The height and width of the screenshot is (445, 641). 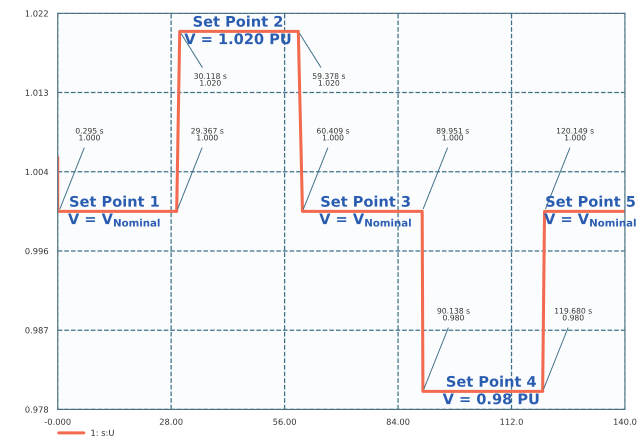 What do you see at coordinates (102, 433) in the screenshot?
I see `legend-label: 1: s:U` at bounding box center [102, 433].